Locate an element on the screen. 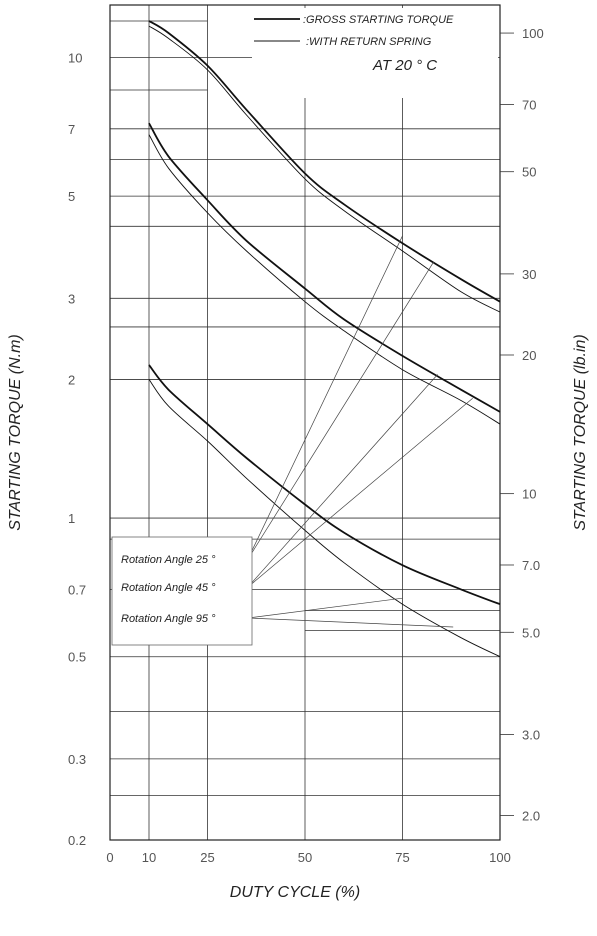 This screenshot has height=936, width=597. y2-tick-label: 50 is located at coordinates (529, 172).